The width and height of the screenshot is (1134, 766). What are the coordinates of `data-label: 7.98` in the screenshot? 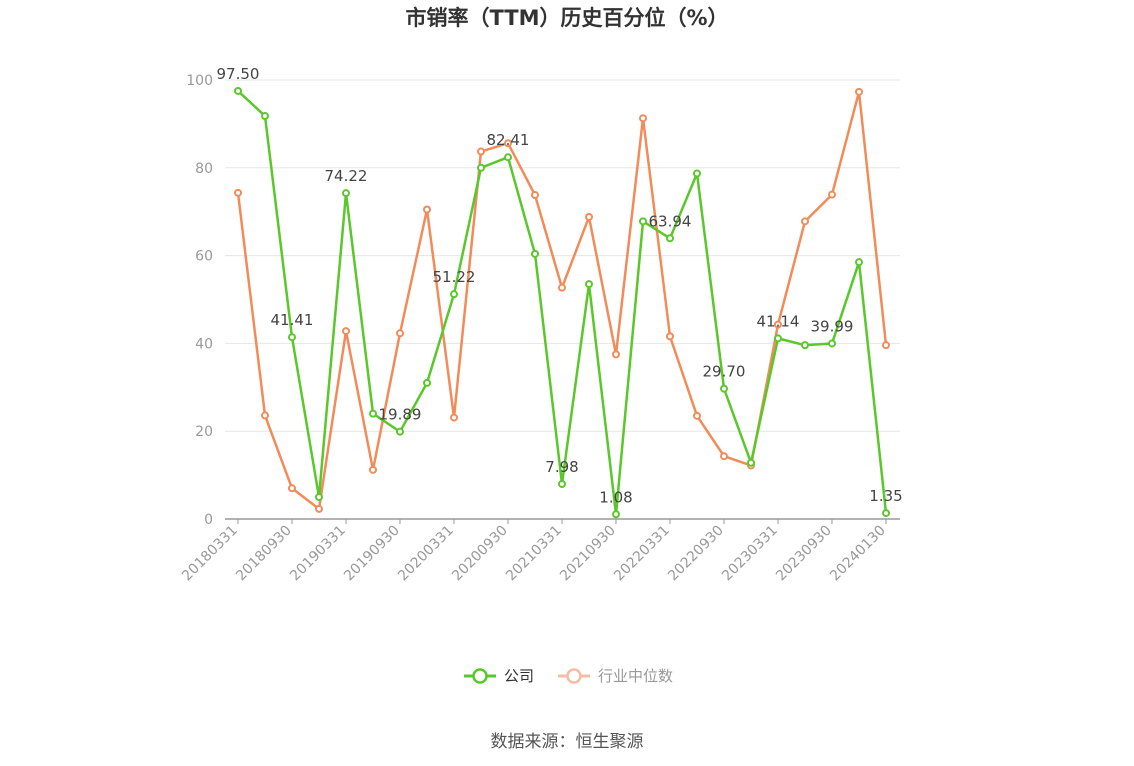 It's located at (561, 467).